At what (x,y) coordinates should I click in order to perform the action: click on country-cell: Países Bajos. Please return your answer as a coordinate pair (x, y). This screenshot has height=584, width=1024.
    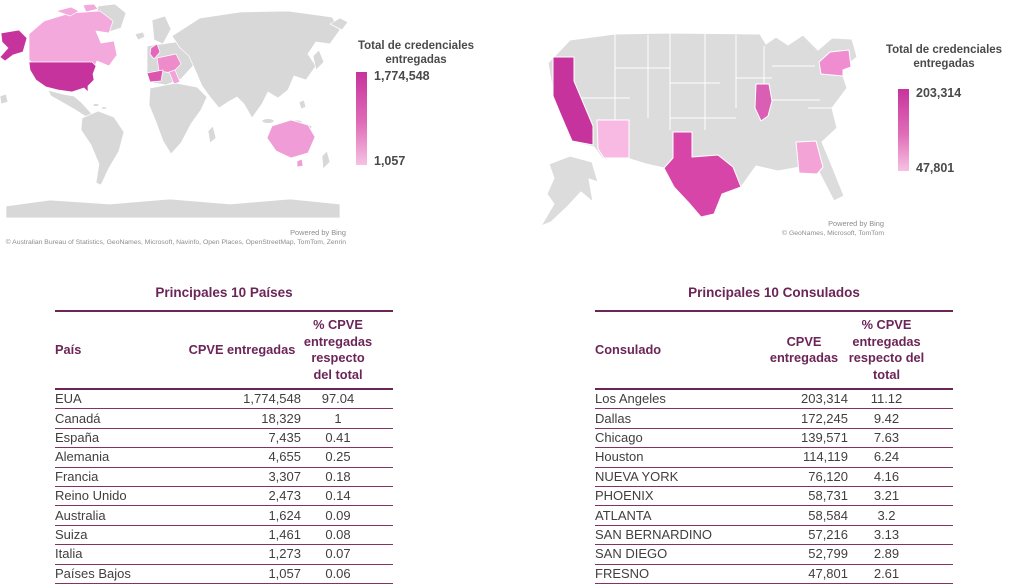
    Looking at the image, I should click on (119, 574).